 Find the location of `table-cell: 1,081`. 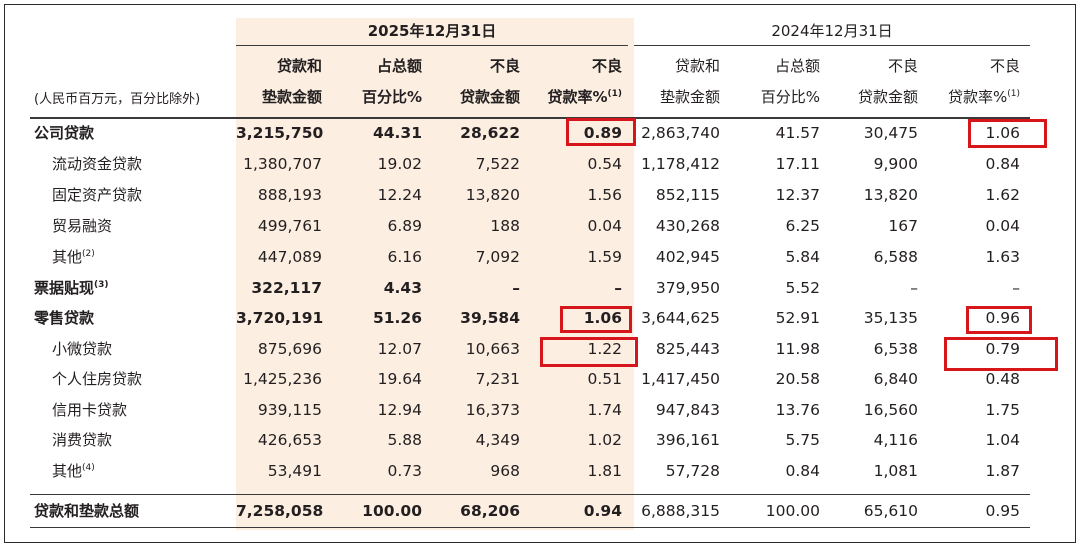

table-cell: 1,081 is located at coordinates (895, 471).